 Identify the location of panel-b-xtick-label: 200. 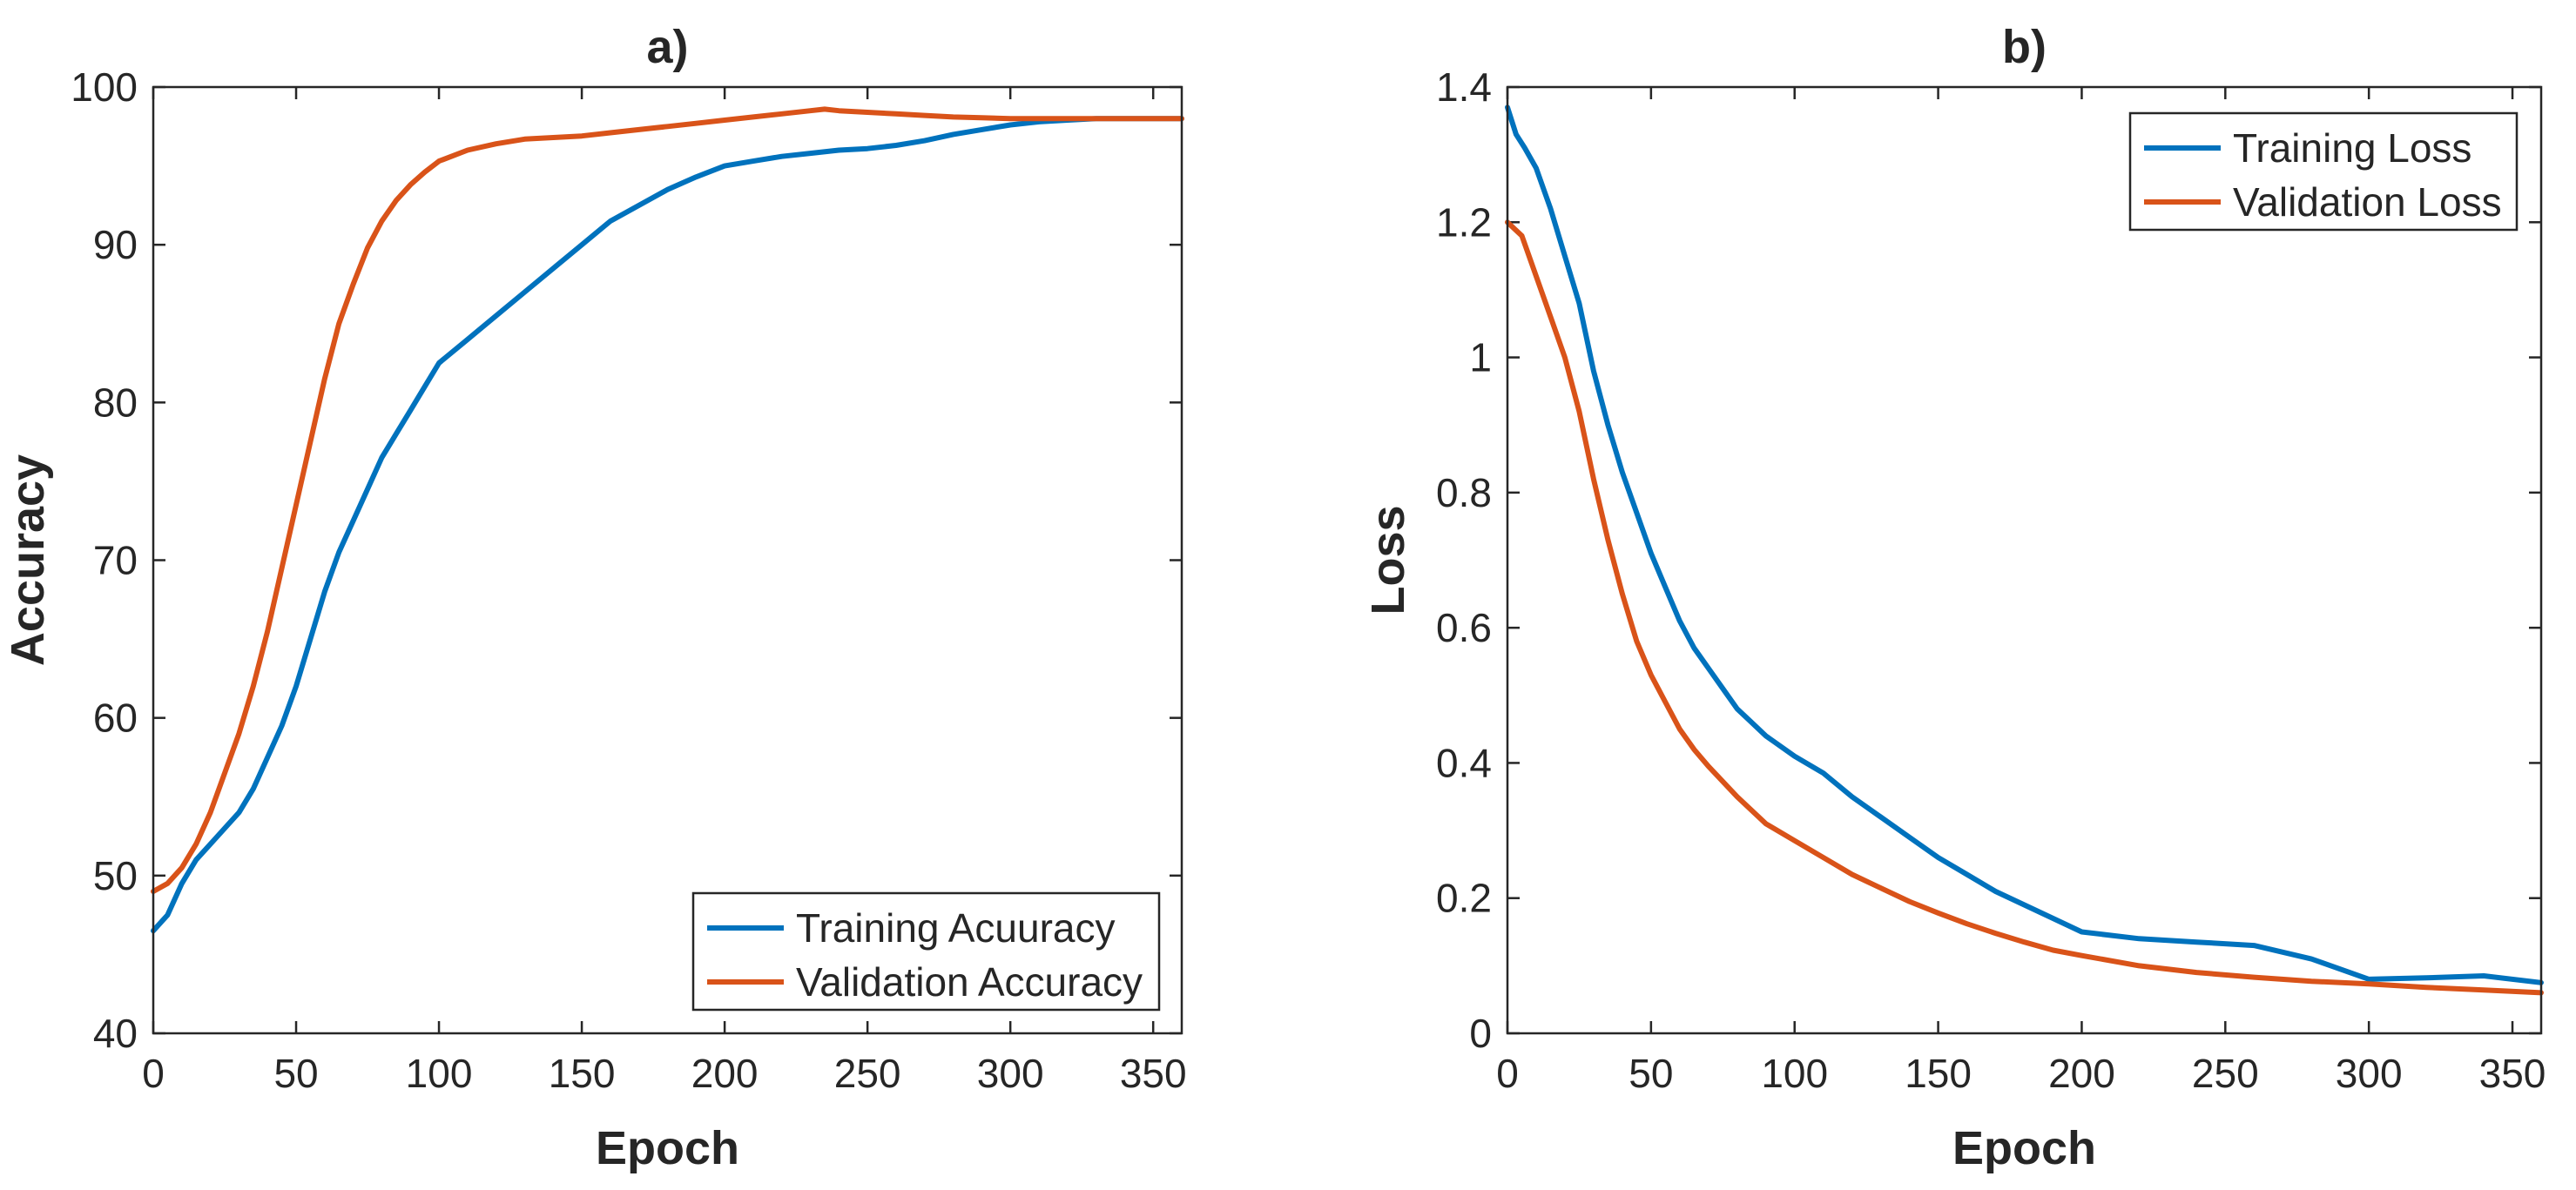
(2081, 1073).